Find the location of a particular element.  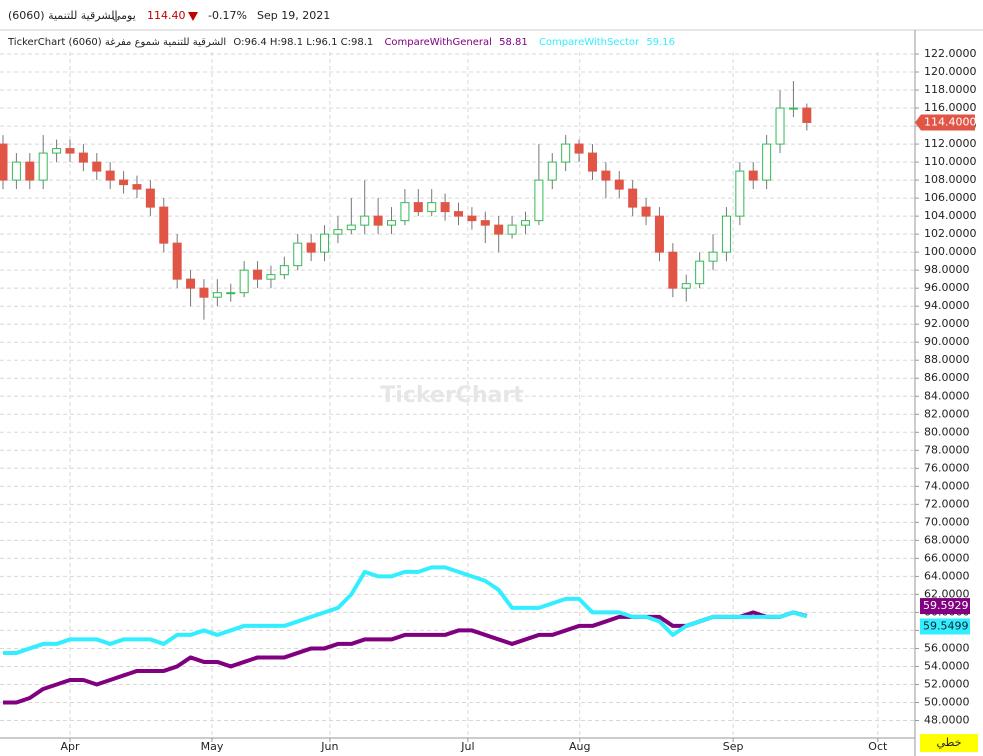

series-flag-label: 59.5499 is located at coordinates (946, 625).